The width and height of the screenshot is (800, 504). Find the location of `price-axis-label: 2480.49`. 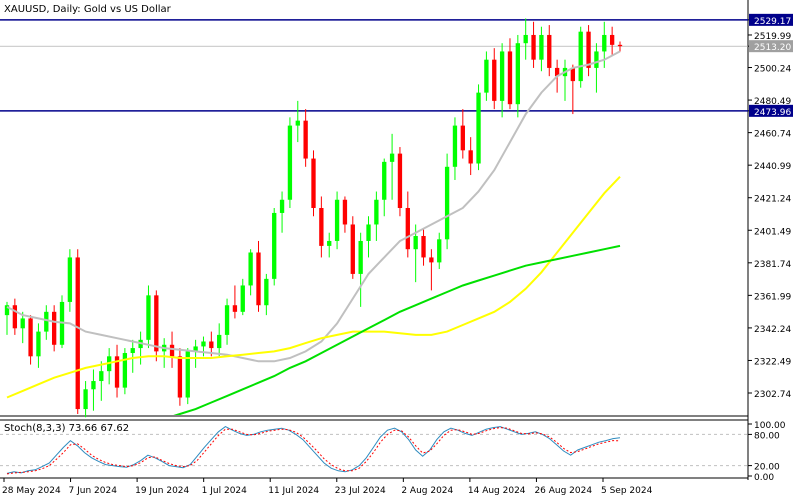

price-axis-label: 2480.49 is located at coordinates (772, 102).